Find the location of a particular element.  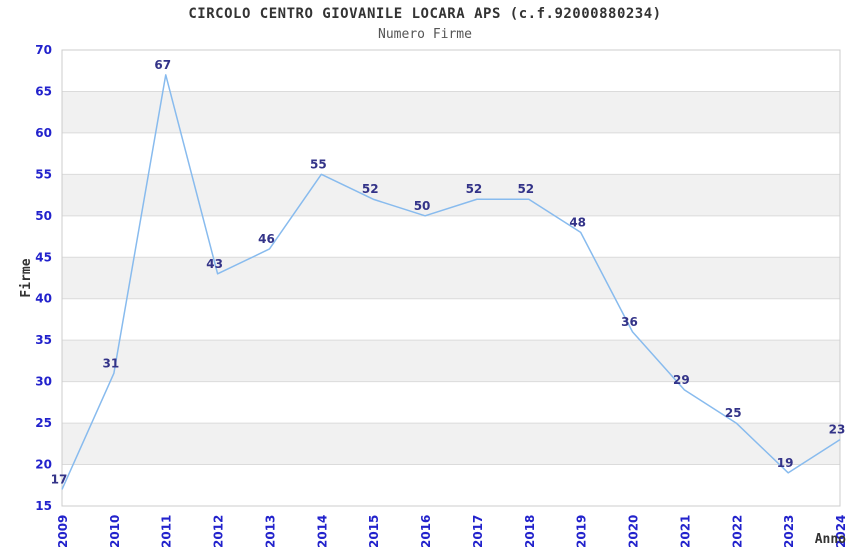

y-tick-label: 15 is located at coordinates (43, 506).